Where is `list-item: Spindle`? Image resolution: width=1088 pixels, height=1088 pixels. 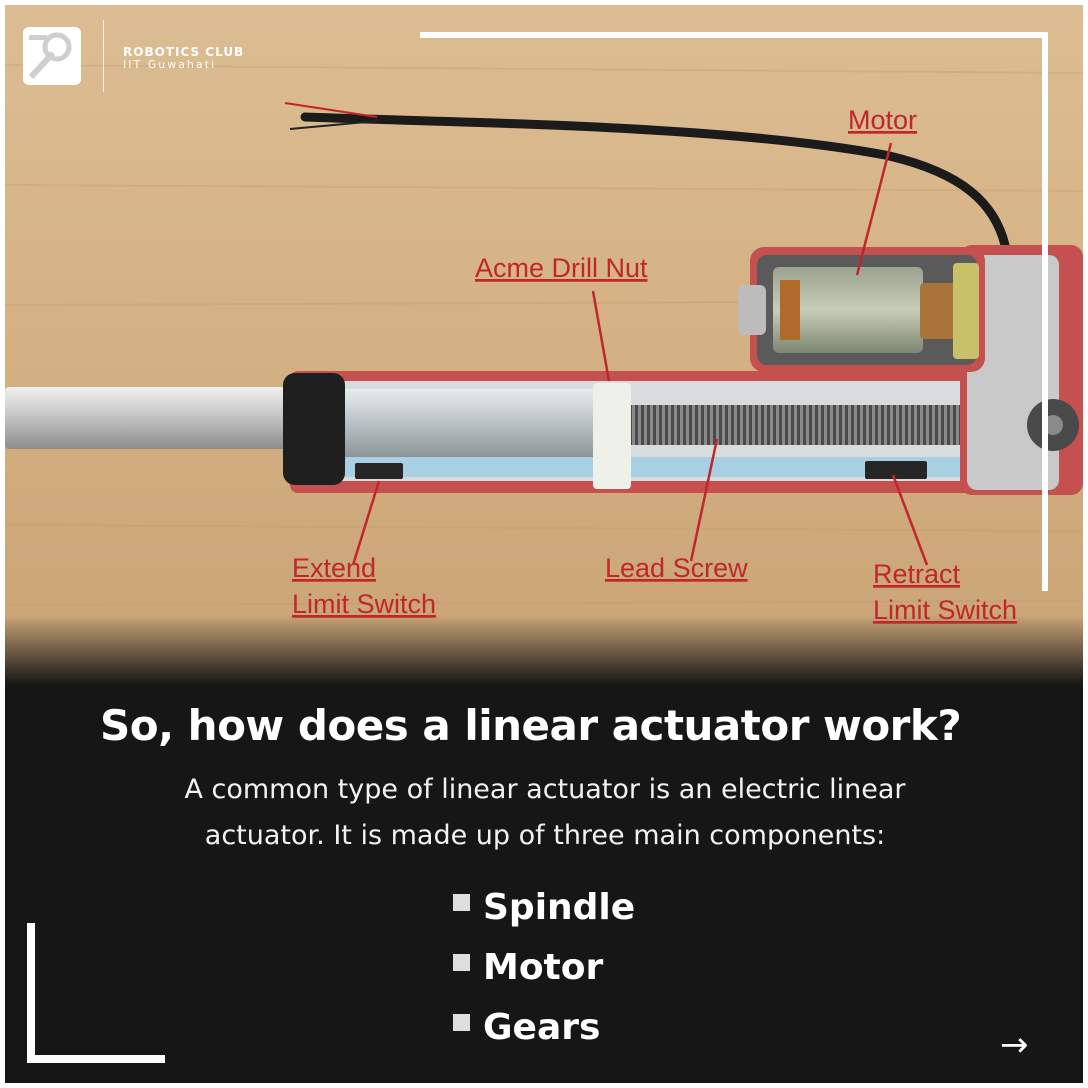 list-item: Spindle is located at coordinates (544, 907).